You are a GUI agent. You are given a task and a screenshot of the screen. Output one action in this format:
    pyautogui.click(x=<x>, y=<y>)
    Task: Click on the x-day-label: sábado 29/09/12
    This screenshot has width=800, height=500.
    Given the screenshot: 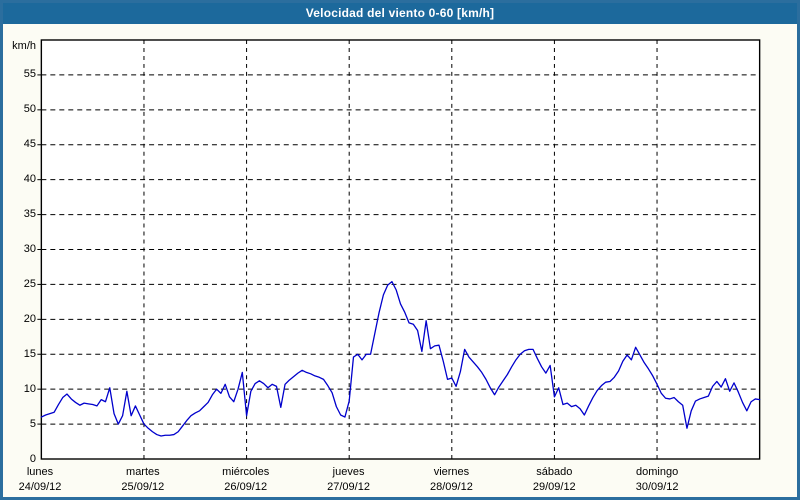 What is the action you would take?
    pyautogui.click(x=554, y=480)
    